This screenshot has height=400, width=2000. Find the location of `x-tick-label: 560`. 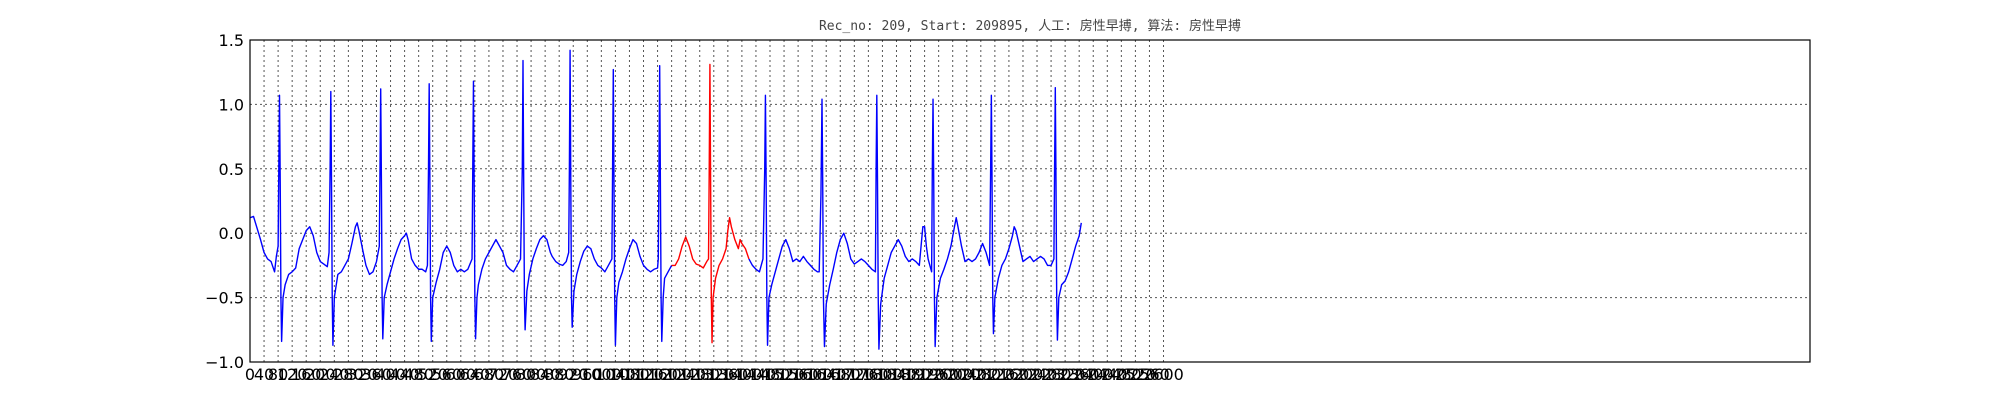

x-tick-label: 560 is located at coordinates (446, 374).